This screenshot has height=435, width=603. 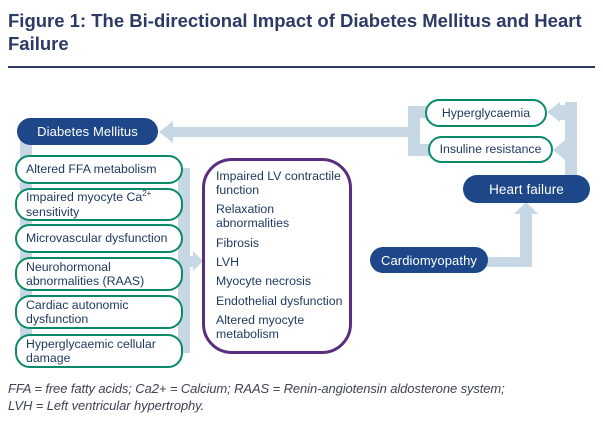 I want to click on arrowhead-up-icon, so click(x=526, y=208).